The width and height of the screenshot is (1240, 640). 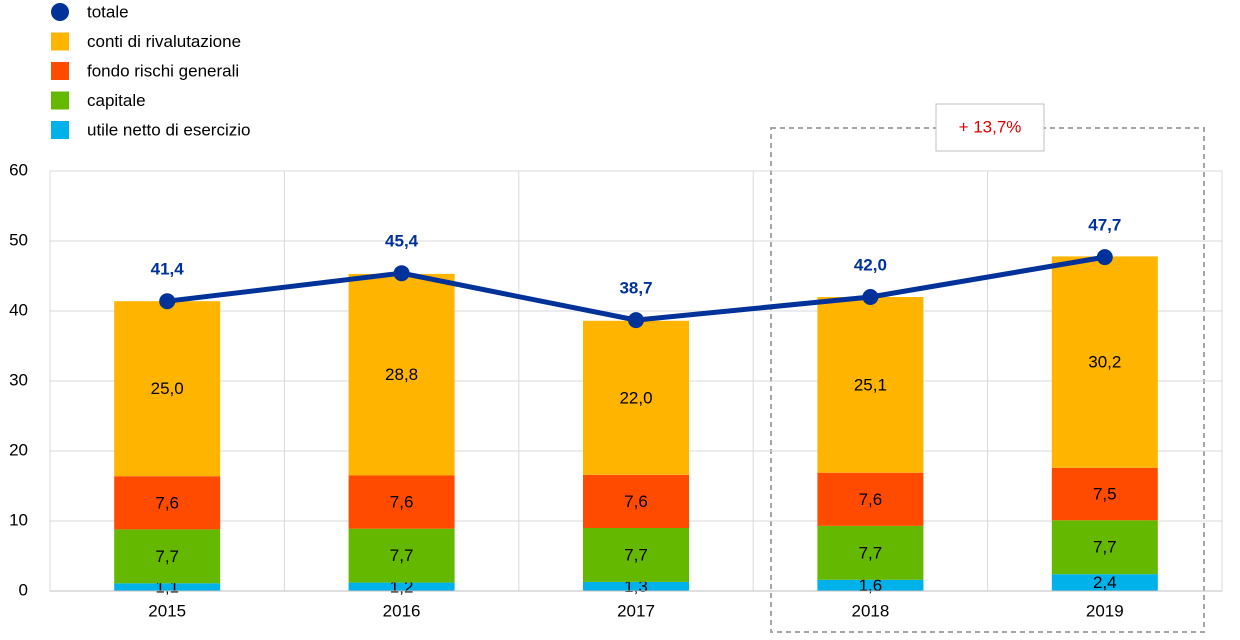 I want to click on legend-label: utile netto di esercizio, so click(x=168, y=129).